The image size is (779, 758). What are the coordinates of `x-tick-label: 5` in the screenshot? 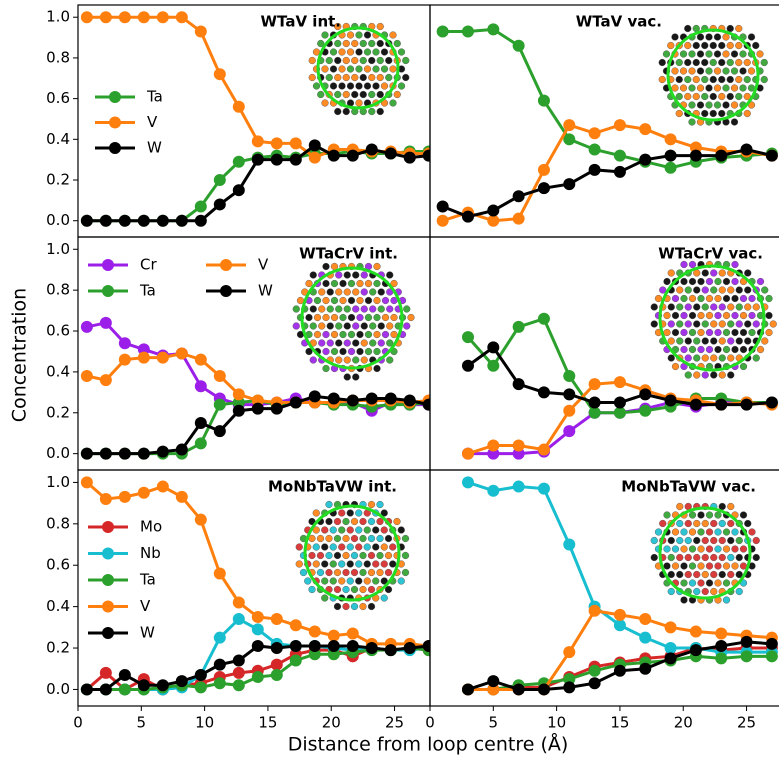 It's located at (494, 723).